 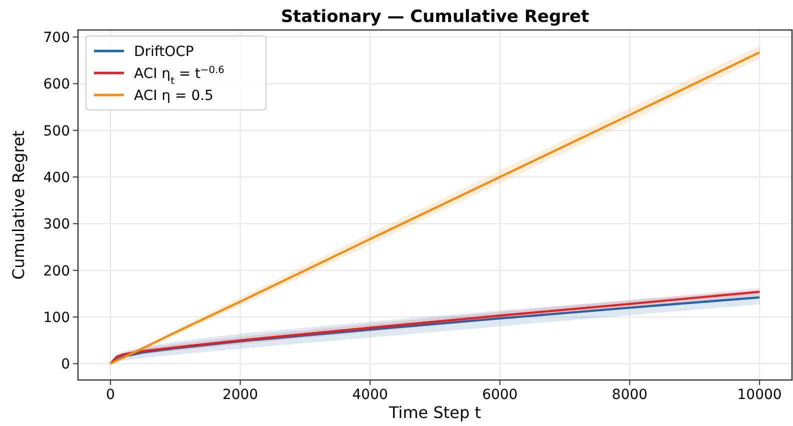 What do you see at coordinates (110, 395) in the screenshot?
I see `x-tick-label: 0` at bounding box center [110, 395].